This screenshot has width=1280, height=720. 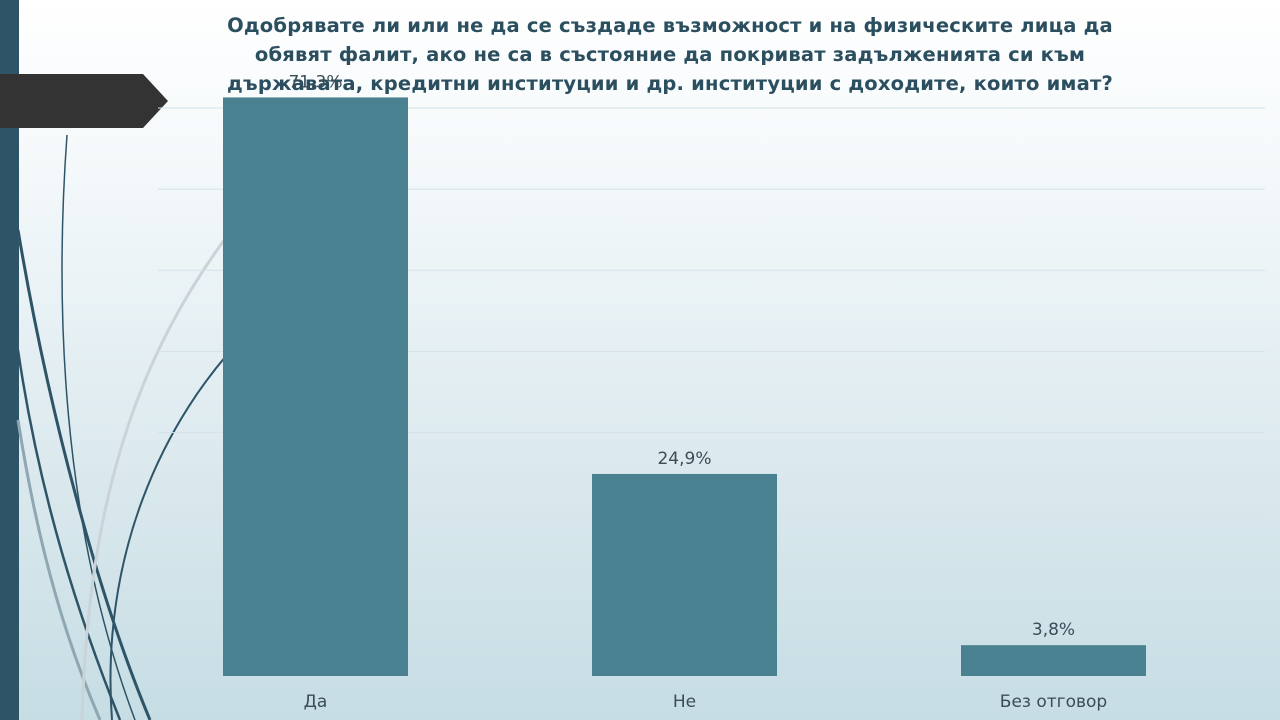 What do you see at coordinates (684, 702) in the screenshot?
I see `category-label-1: Не` at bounding box center [684, 702].